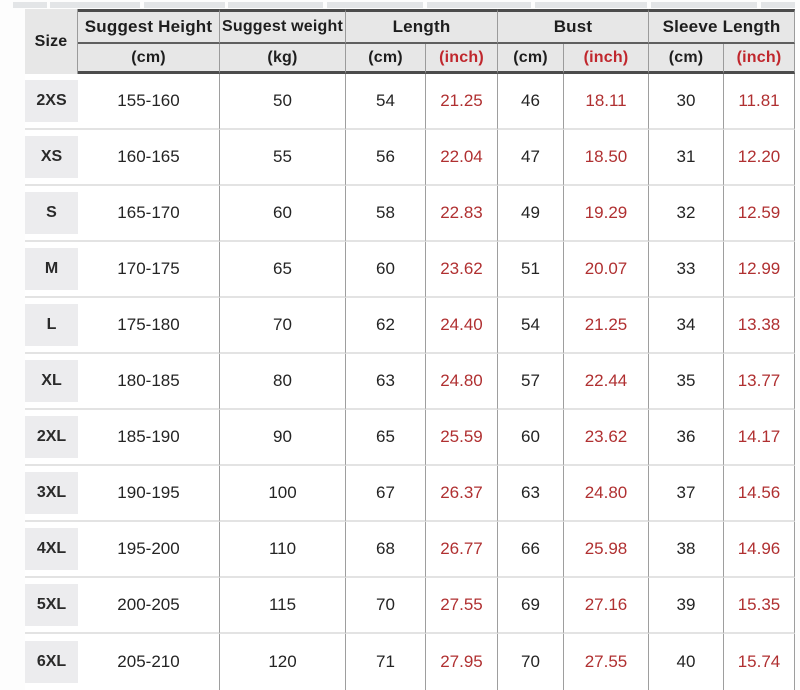  I want to click on data-cell: 26.77, so click(461, 550).